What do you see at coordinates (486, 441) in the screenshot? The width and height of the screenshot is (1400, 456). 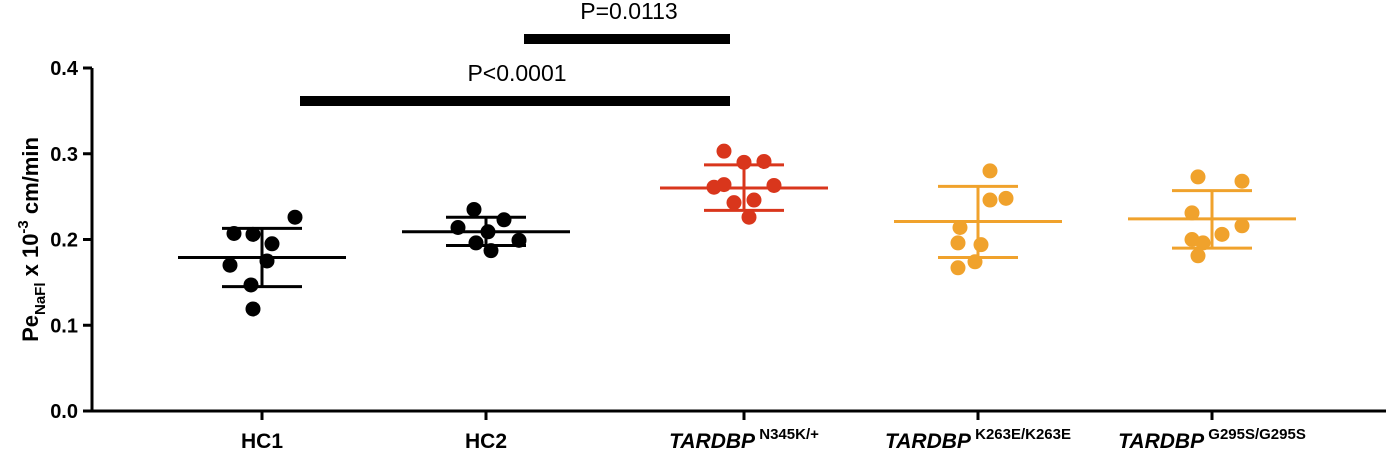 I see `x-category-label: HC2` at bounding box center [486, 441].